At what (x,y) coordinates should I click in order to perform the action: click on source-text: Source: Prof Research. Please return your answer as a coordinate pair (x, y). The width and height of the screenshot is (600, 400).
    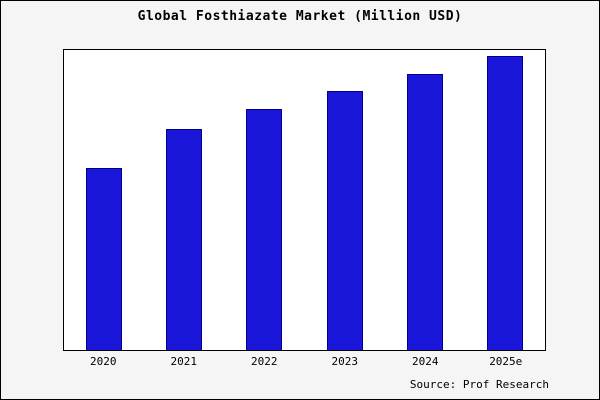
    Looking at the image, I should click on (479, 384).